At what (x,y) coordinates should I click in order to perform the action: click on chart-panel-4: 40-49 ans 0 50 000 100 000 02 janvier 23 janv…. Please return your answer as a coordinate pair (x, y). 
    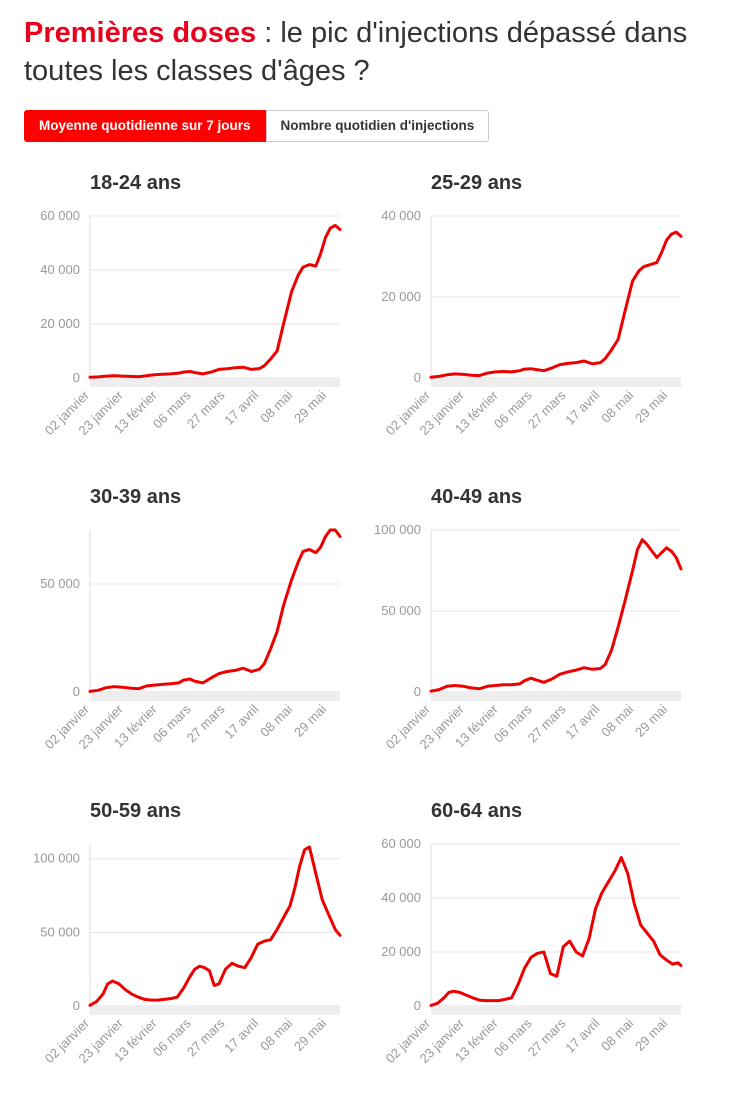
    Looking at the image, I should click on (535, 636).